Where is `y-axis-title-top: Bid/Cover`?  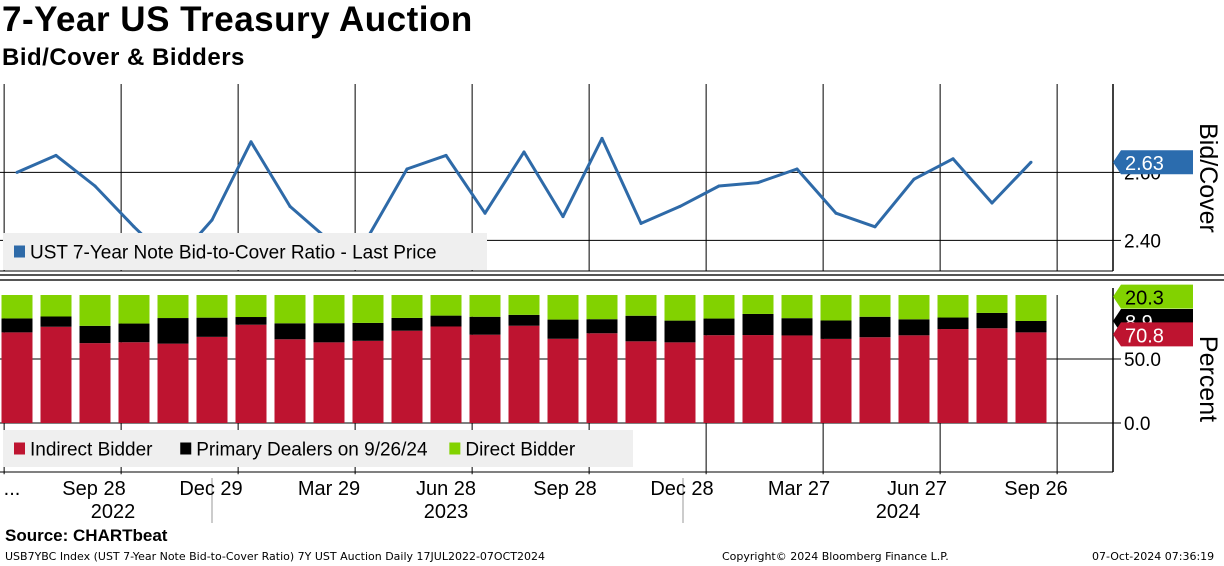
y-axis-title-top: Bid/Cover is located at coordinates (1208, 178).